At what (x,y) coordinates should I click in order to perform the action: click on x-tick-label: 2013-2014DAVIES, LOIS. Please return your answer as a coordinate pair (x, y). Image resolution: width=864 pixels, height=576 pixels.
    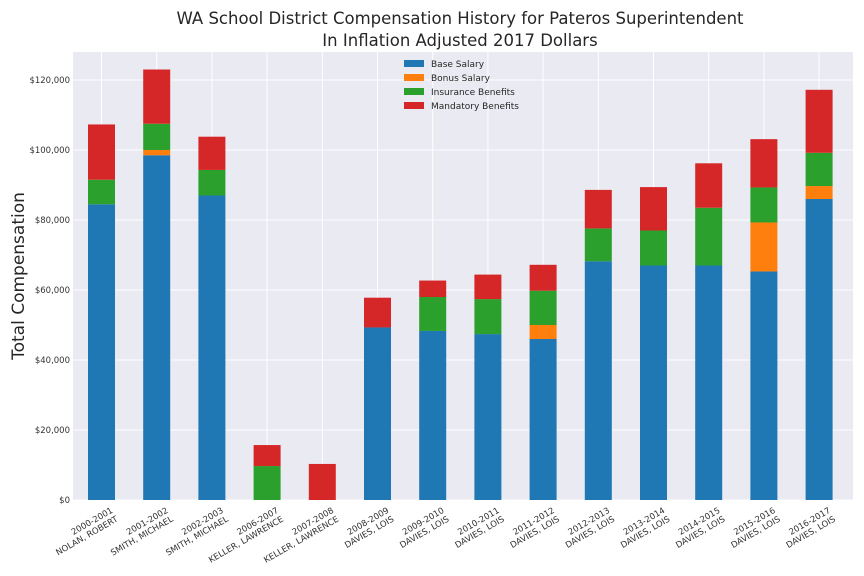
    Looking at the image, I should click on (643, 528).